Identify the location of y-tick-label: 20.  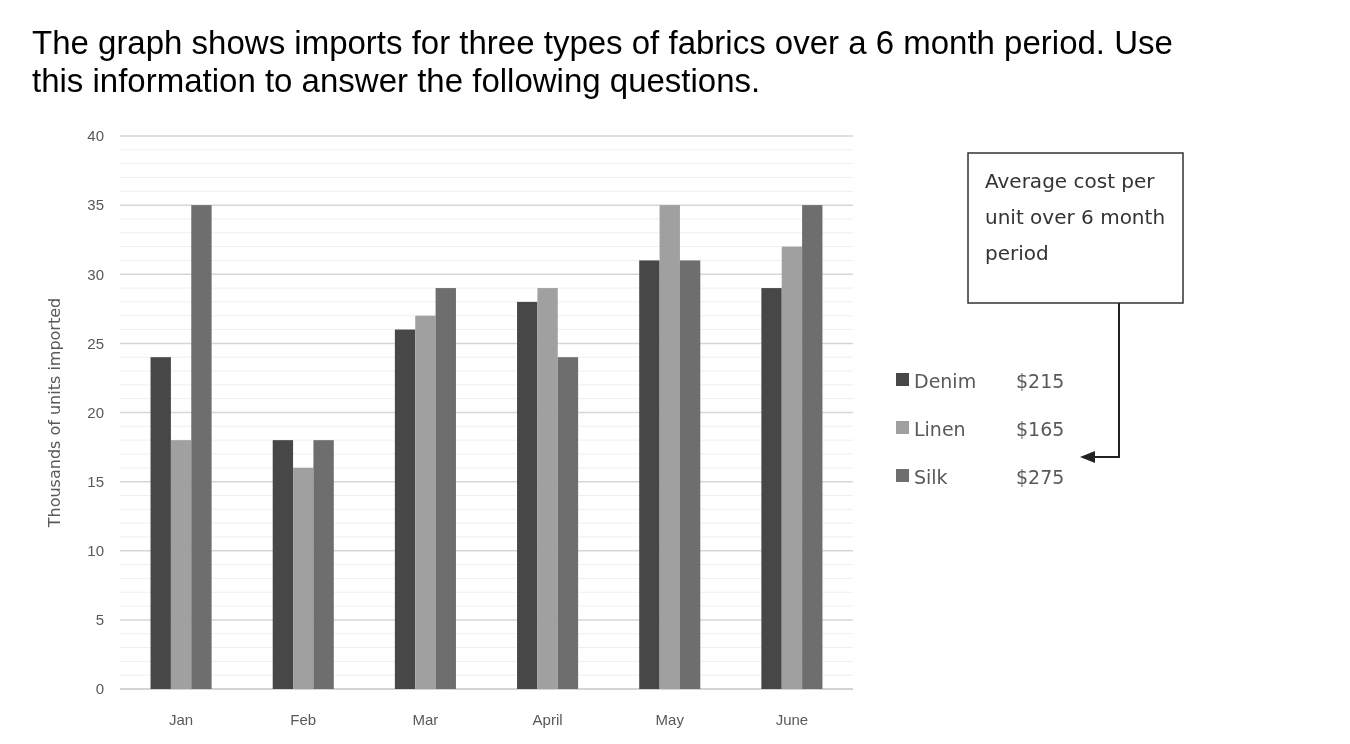
(95, 412).